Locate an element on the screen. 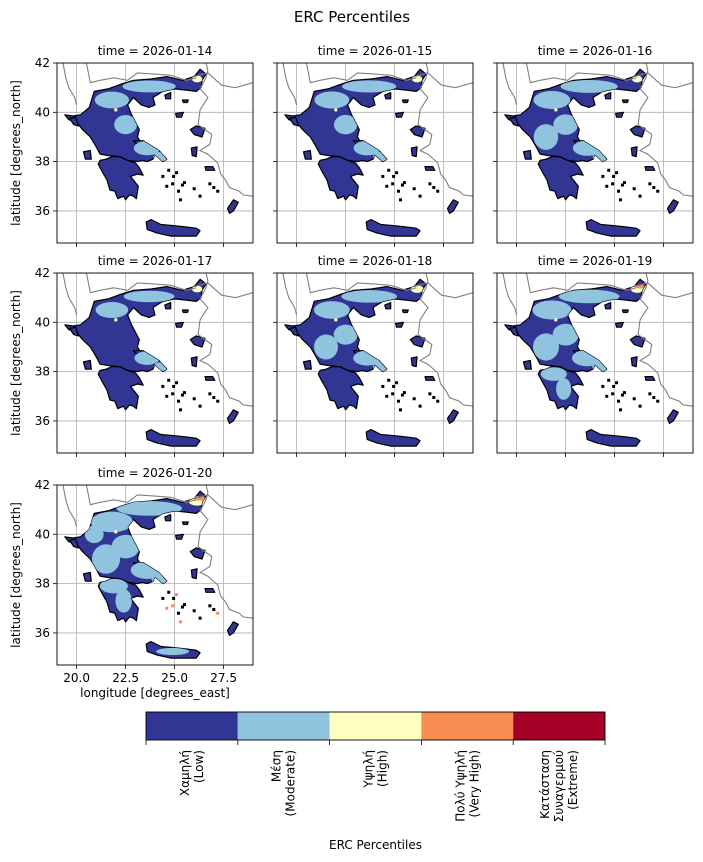 This screenshot has height=862, width=703. region-high is located at coordinates (417, 79).